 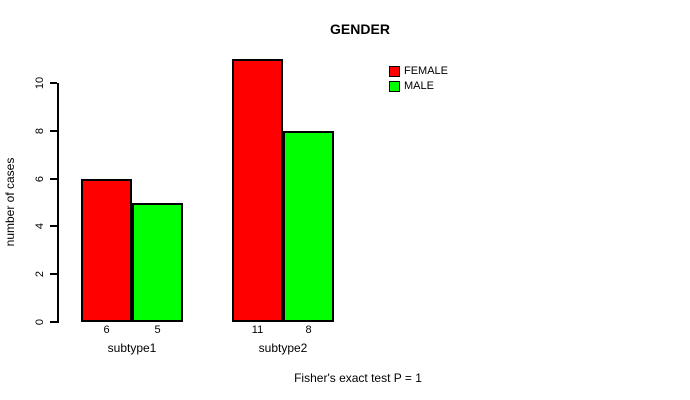 What do you see at coordinates (40, 322) in the screenshot?
I see `y-tick-label: 0` at bounding box center [40, 322].